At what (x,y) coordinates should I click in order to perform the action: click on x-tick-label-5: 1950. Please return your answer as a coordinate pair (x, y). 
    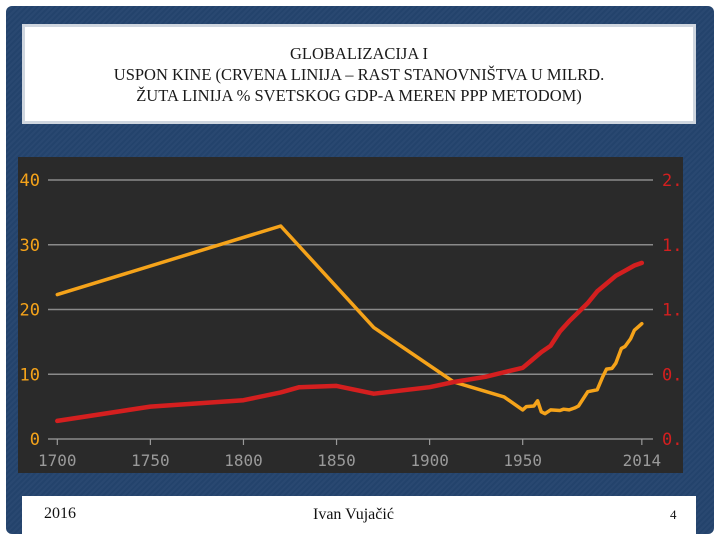
    Looking at the image, I should click on (522, 460).